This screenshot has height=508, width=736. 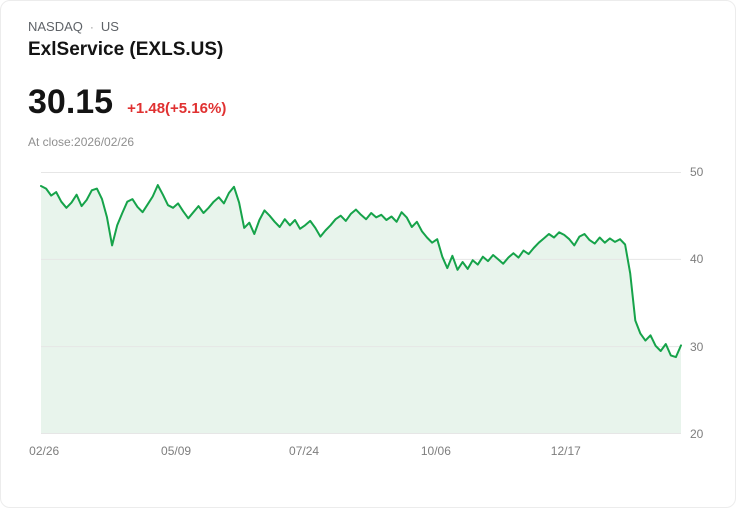 What do you see at coordinates (109, 26) in the screenshot?
I see `region-label: US` at bounding box center [109, 26].